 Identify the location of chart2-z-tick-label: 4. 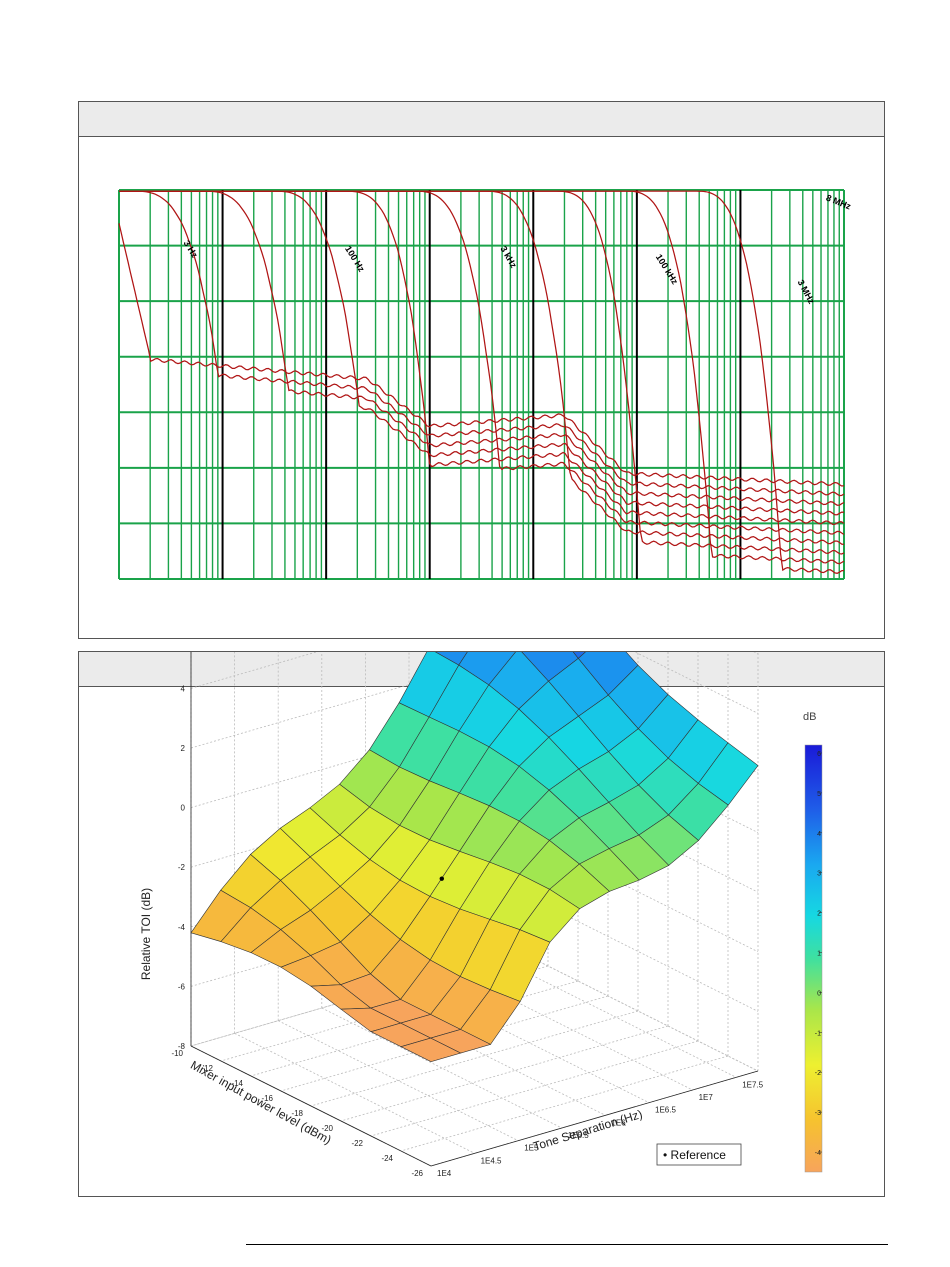
(183, 688).